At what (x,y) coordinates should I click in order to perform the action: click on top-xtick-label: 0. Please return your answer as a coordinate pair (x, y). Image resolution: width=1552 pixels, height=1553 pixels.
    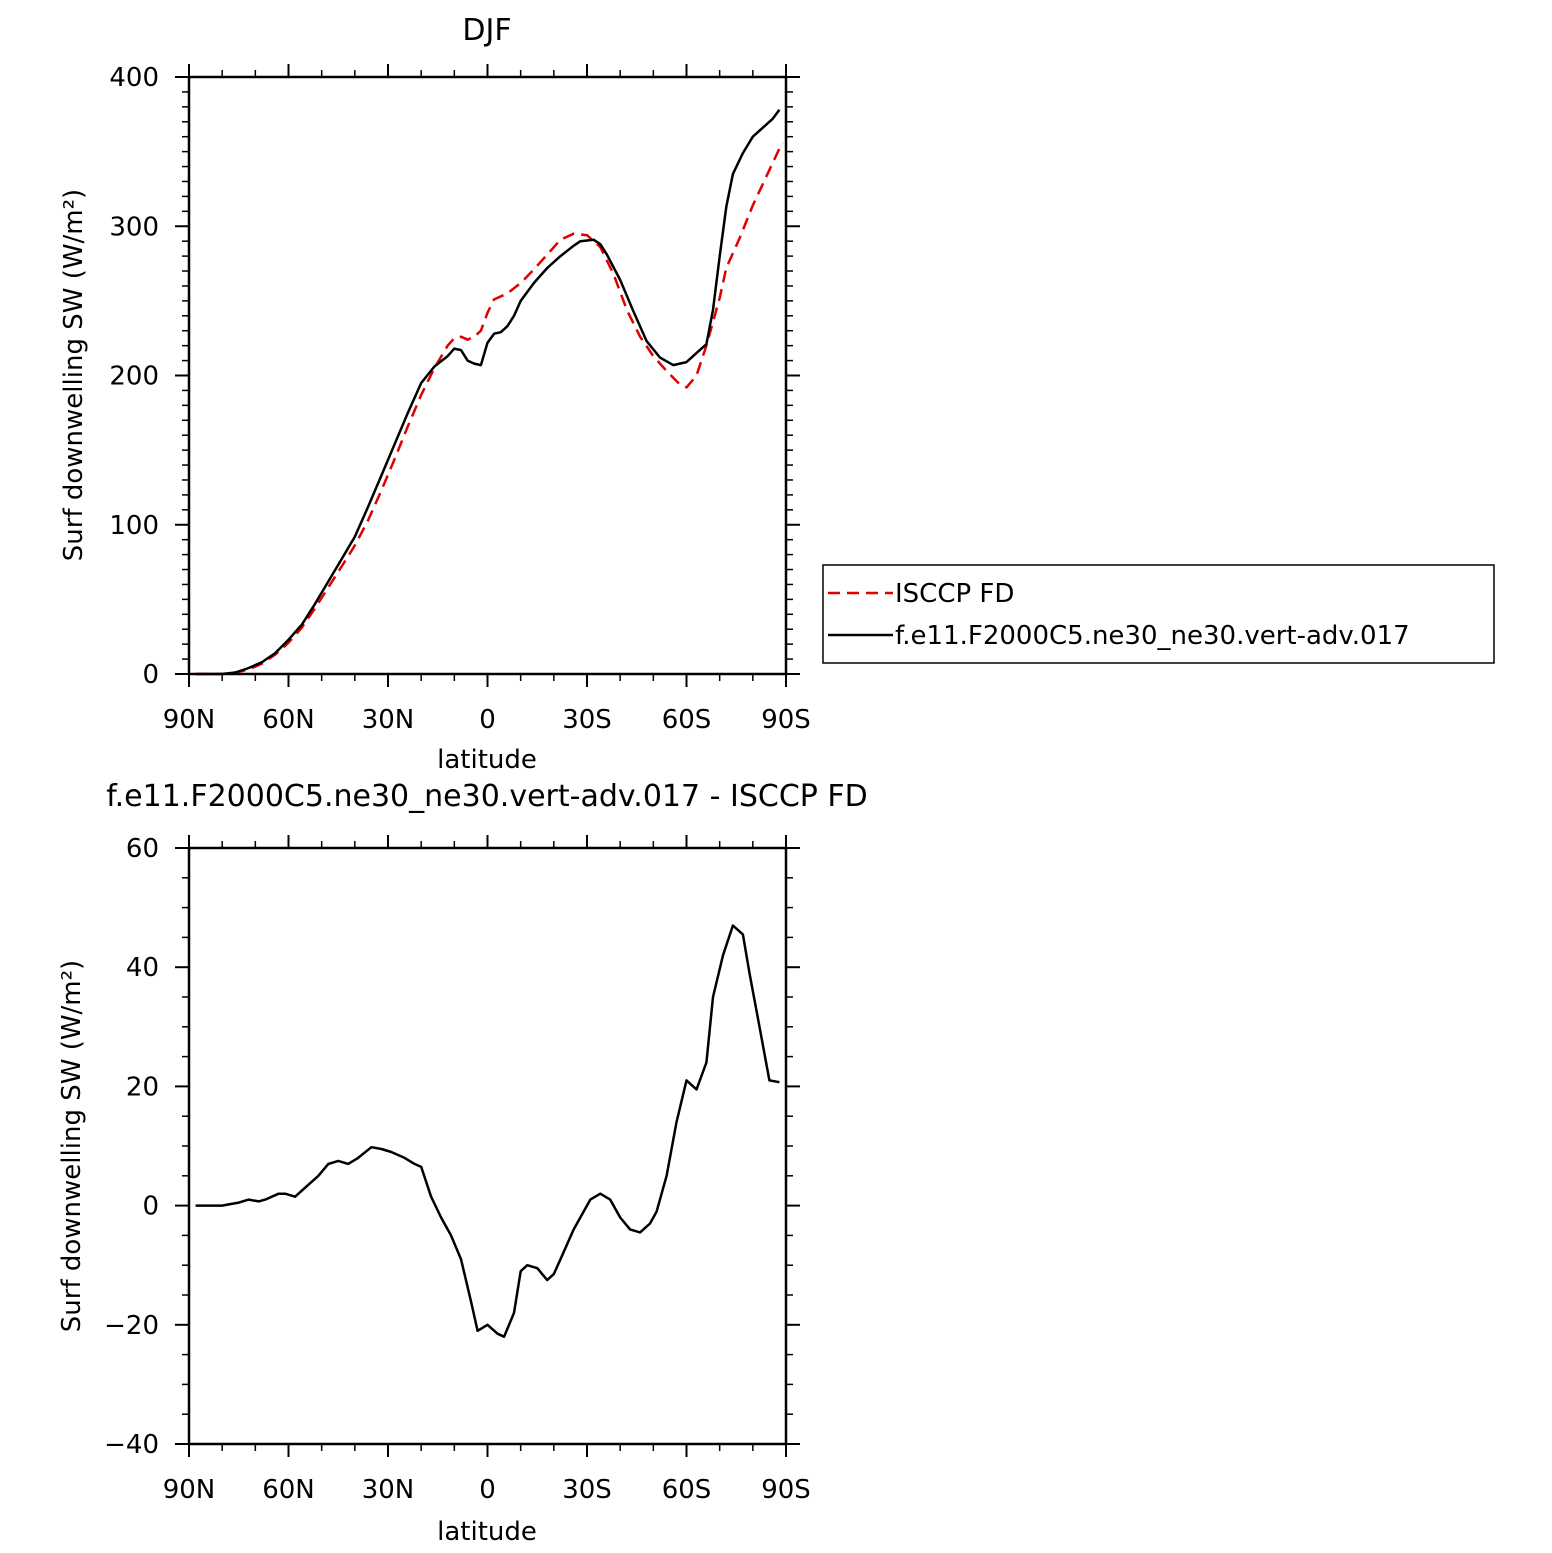
    Looking at the image, I should click on (487, 720).